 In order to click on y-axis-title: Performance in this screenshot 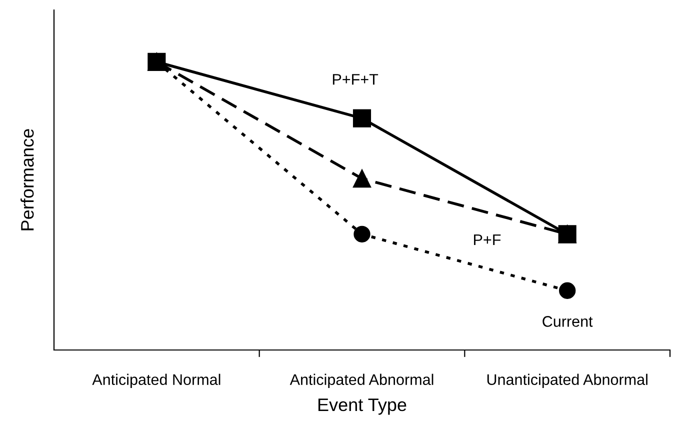, I will do `click(27, 179)`.